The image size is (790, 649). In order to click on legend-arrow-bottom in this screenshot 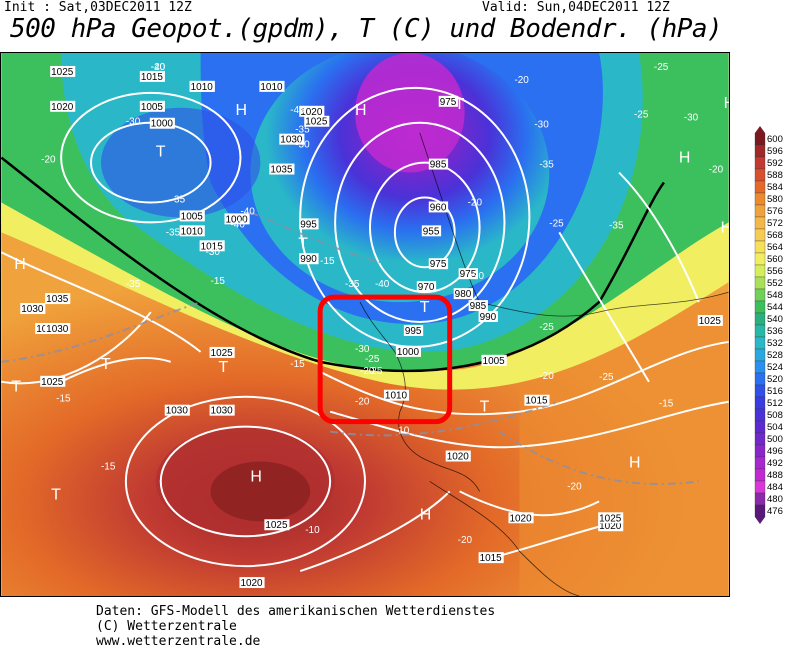, I will do `click(760, 520)`.